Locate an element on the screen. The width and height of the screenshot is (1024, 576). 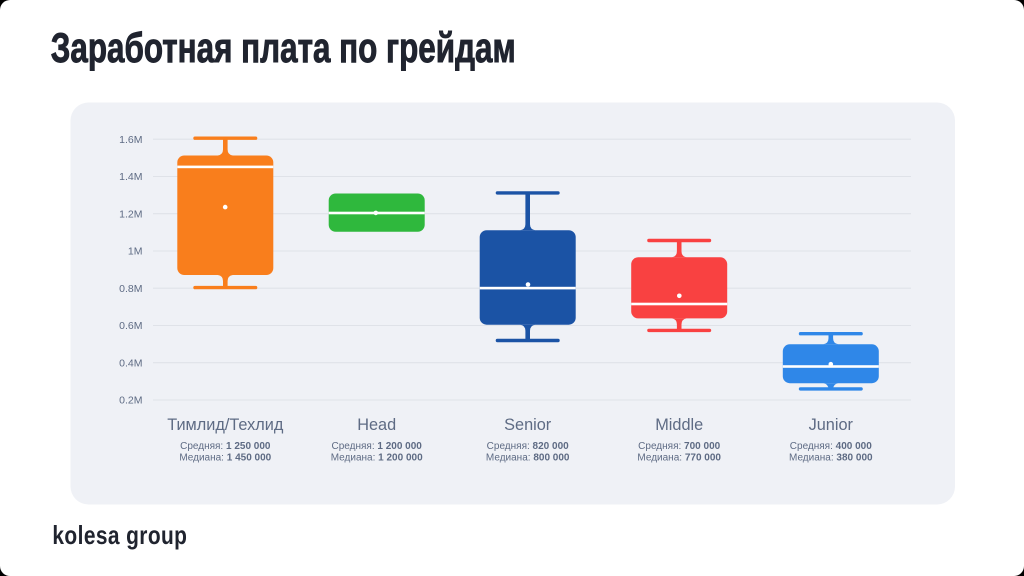
svg-text: Средняя: 1 250 000 is located at coordinates (225, 446).